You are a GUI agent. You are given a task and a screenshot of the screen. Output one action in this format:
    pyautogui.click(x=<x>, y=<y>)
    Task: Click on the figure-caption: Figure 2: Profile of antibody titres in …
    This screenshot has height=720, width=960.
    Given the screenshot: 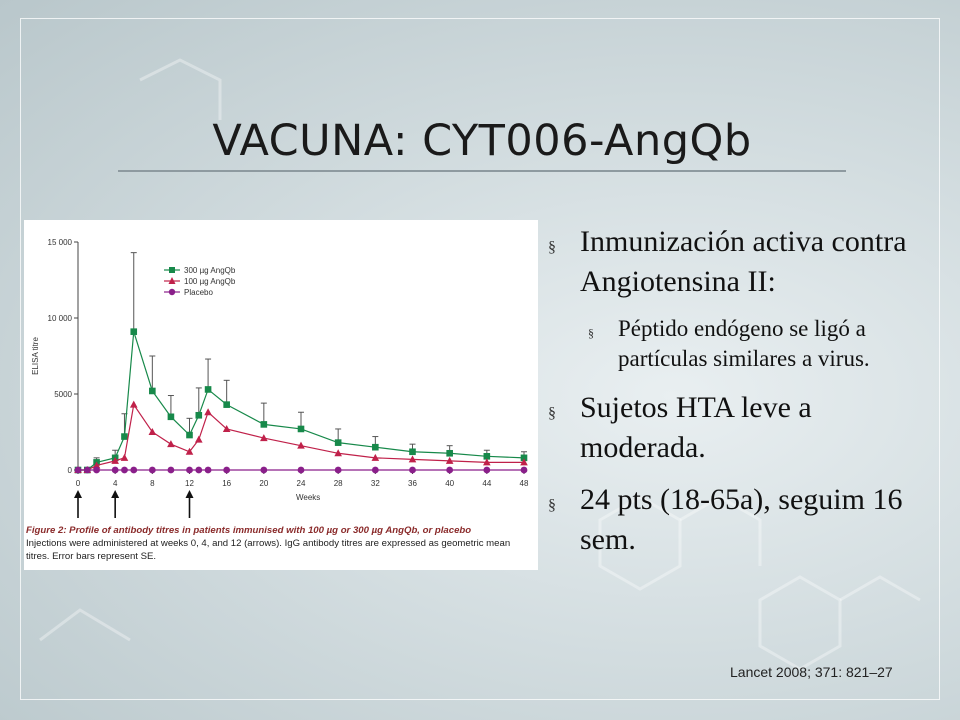 What is the action you would take?
    pyautogui.click(x=281, y=543)
    